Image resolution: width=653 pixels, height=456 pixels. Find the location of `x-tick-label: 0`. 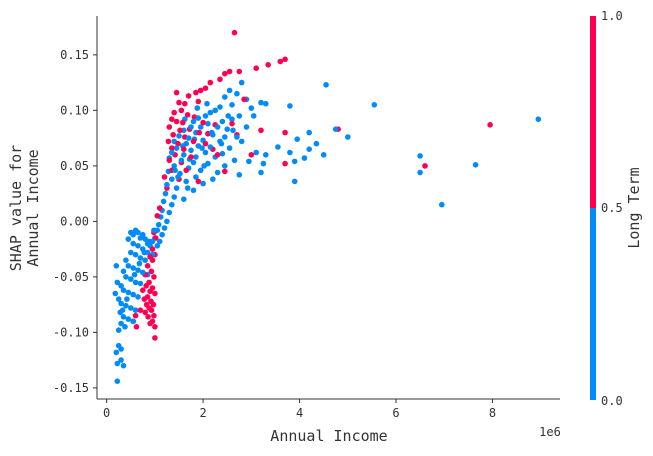

x-tick-label: 0 is located at coordinates (106, 413).